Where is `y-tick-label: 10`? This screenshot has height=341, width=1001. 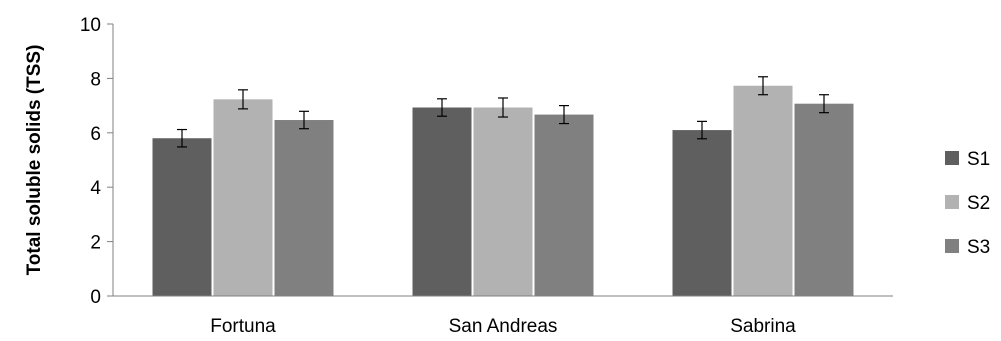 y-tick-label: 10 is located at coordinates (90, 25).